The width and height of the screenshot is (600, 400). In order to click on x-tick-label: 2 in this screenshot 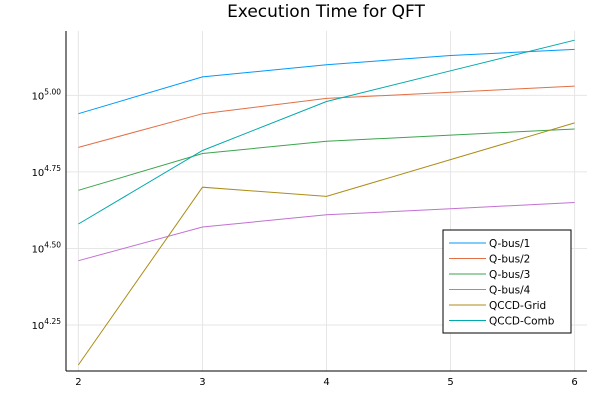, I will do `click(78, 382)`.